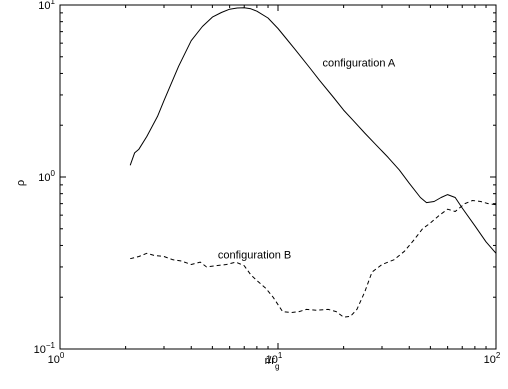  Describe the element at coordinates (46, 6) in the screenshot. I see `y-tick-label: 10¹` at that location.